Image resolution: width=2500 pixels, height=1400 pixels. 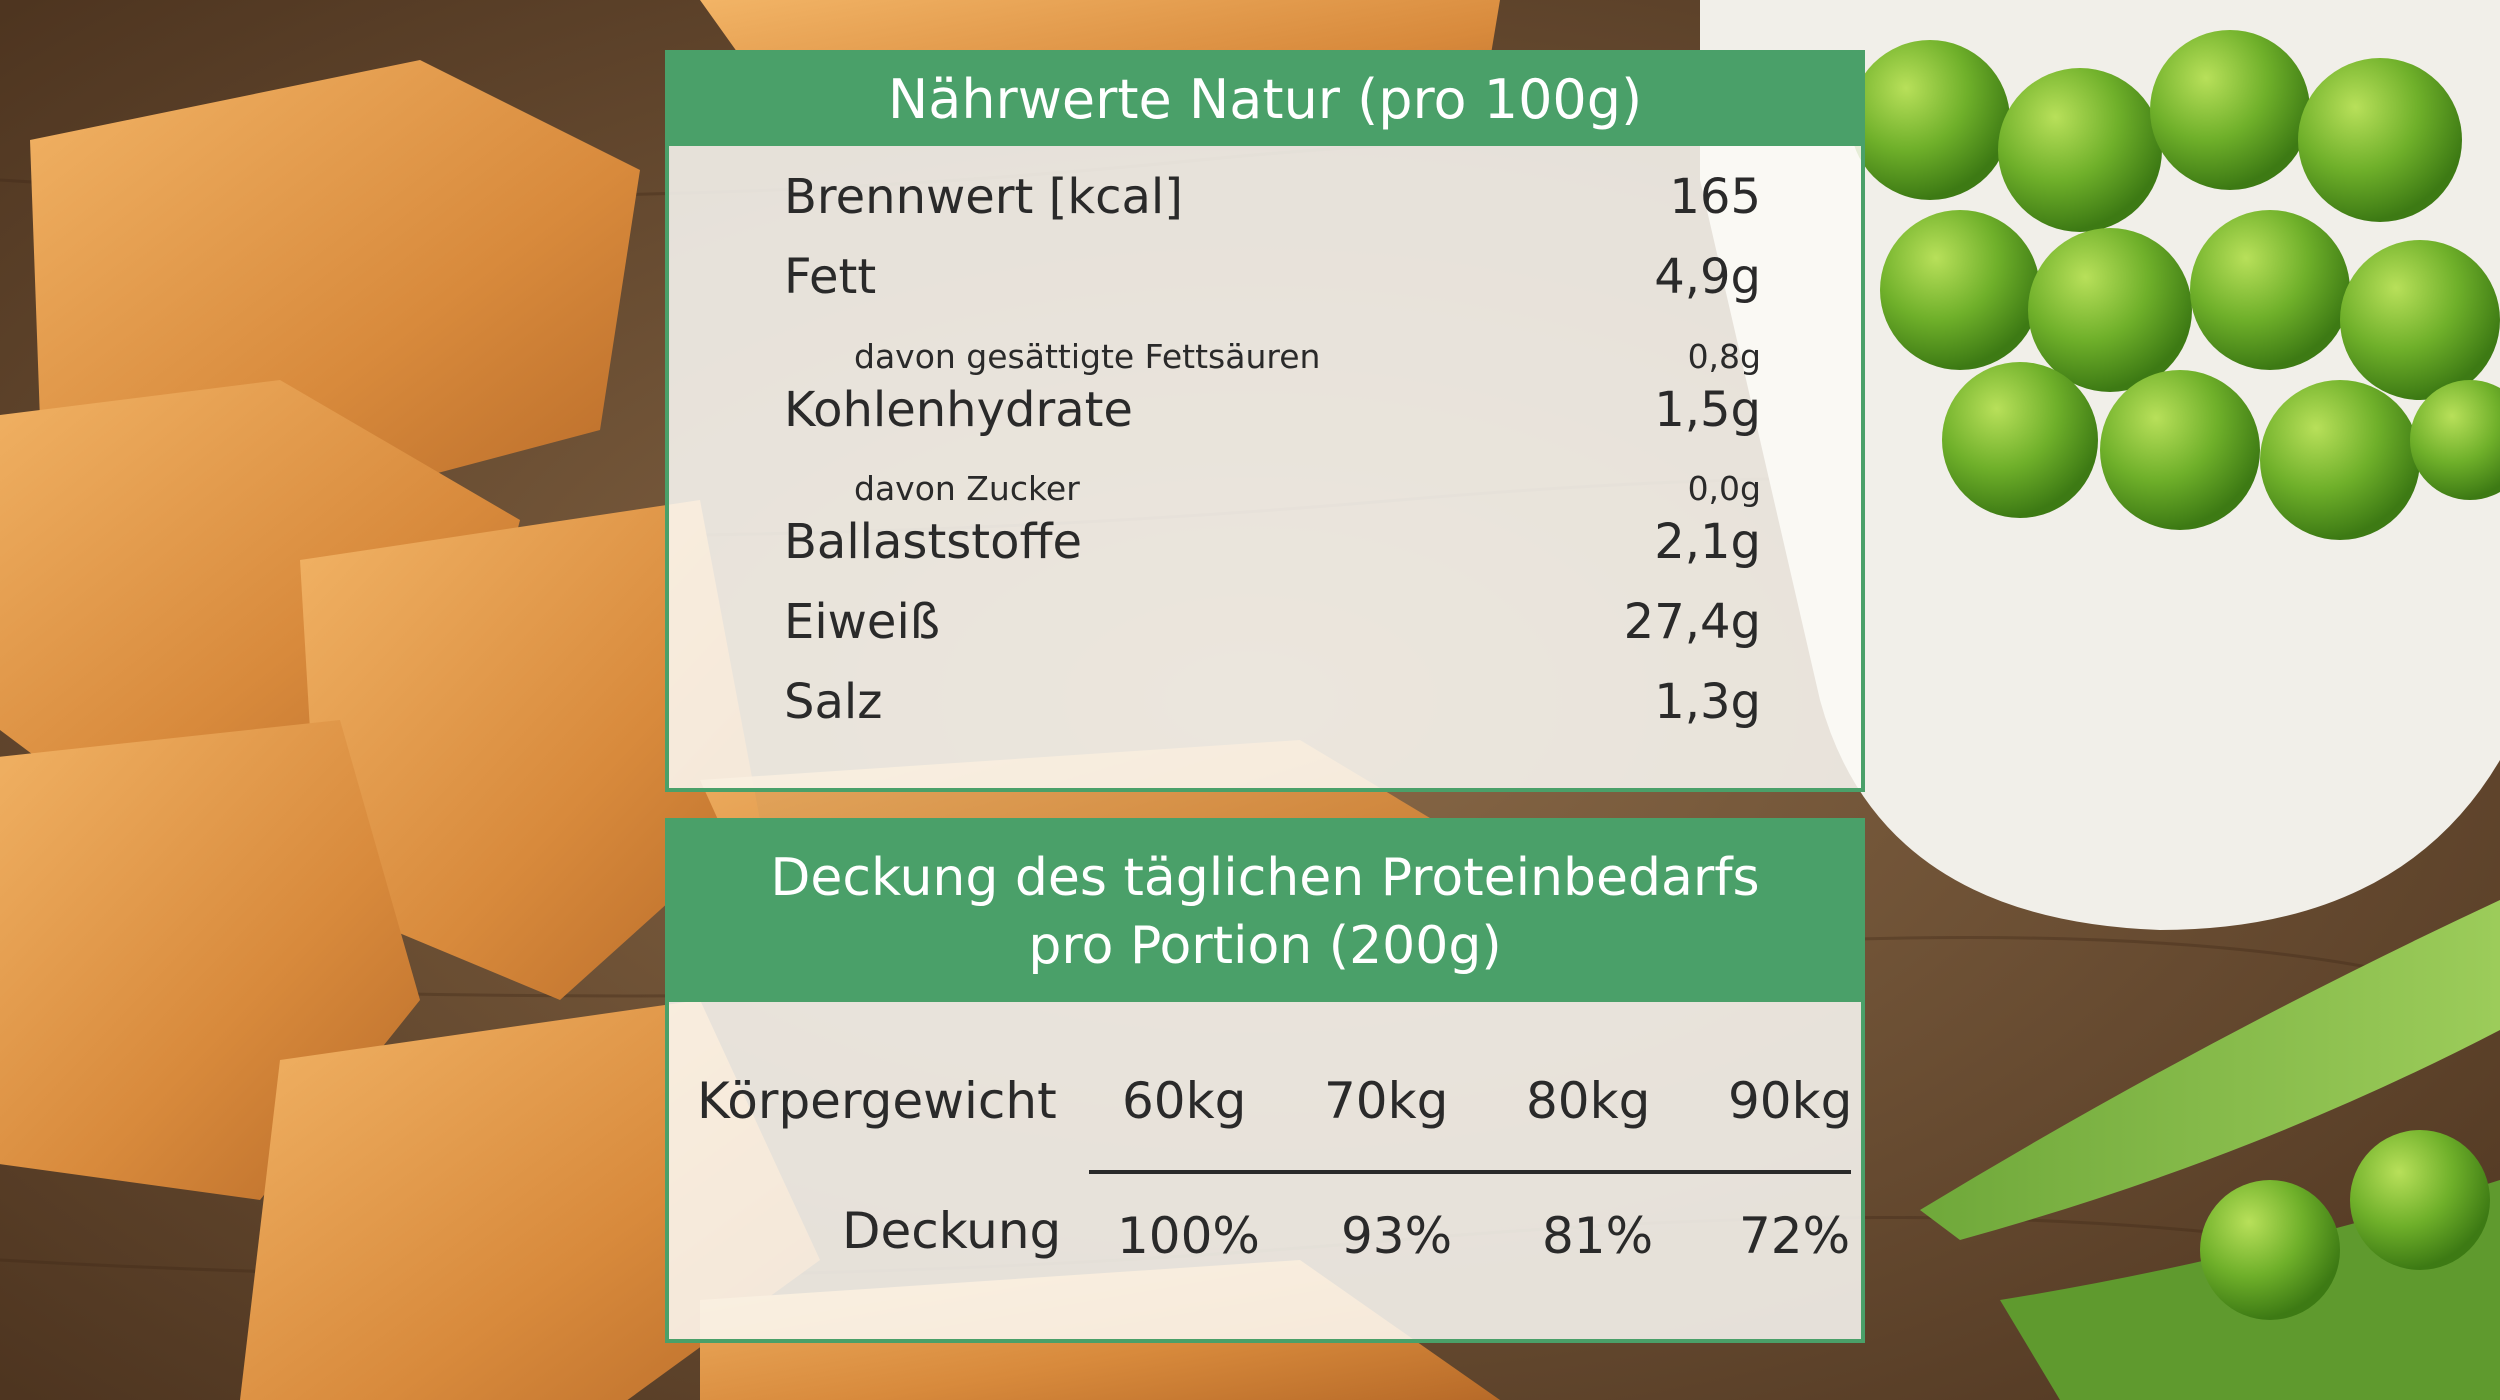 What do you see at coordinates (933, 542) in the screenshot?
I see `nutrition-label: Ballaststoffe` at bounding box center [933, 542].